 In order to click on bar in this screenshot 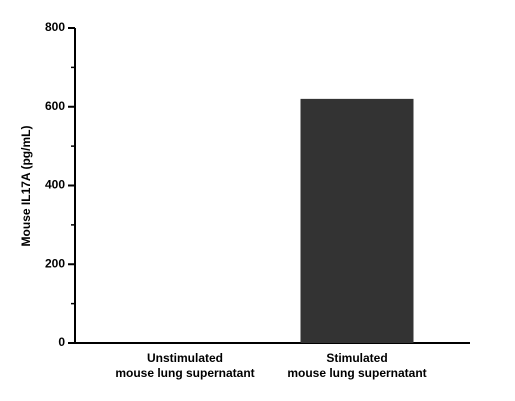, I will do `click(357, 220)`.